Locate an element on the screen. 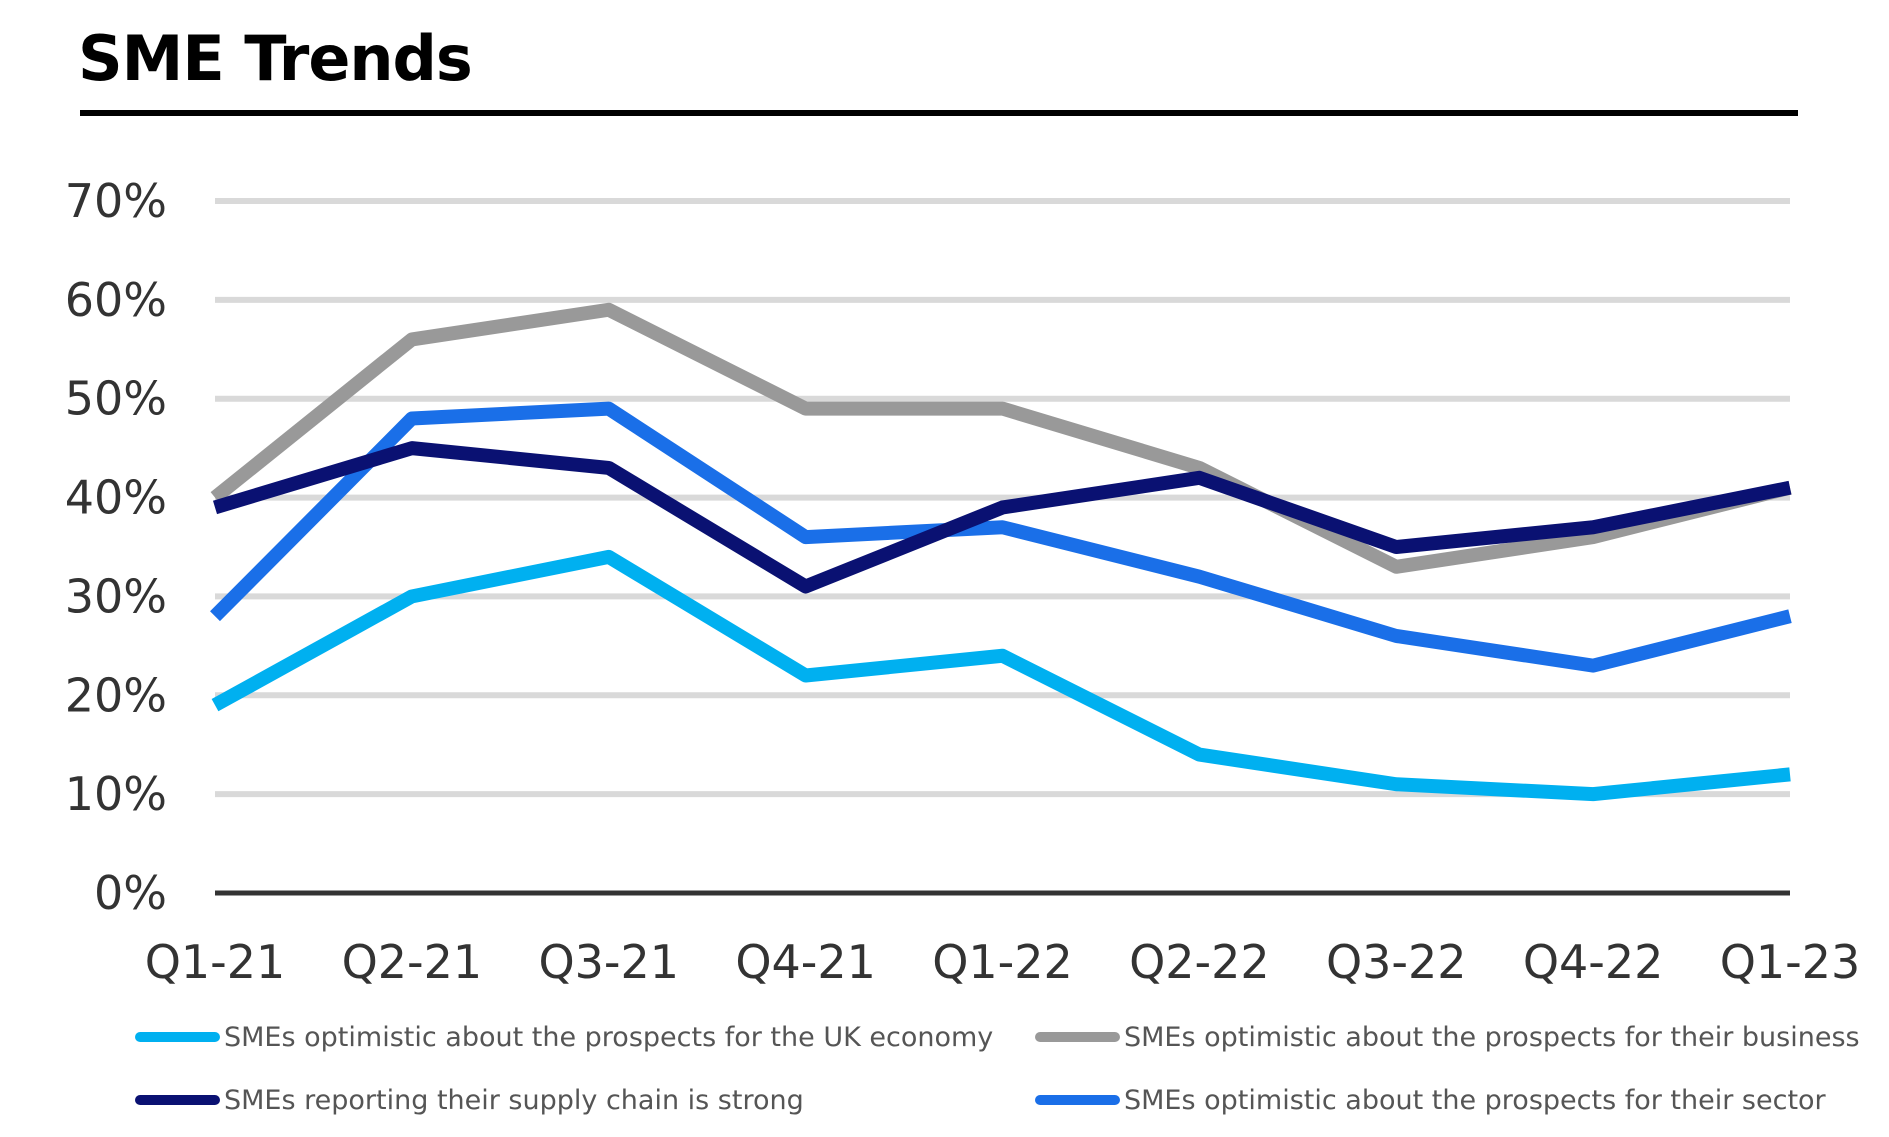 The height and width of the screenshot is (1137, 1889). x-tick-label: Q2-22 is located at coordinates (1199, 962).